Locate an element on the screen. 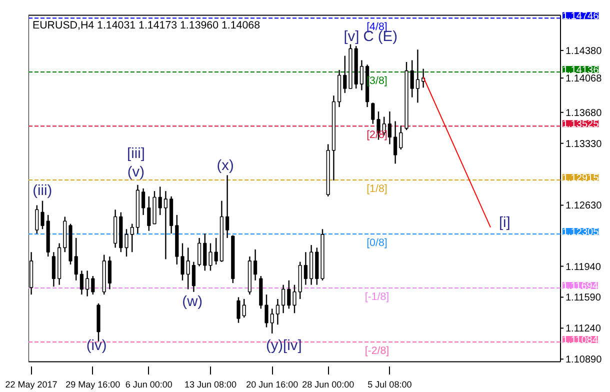  annotation: (x) is located at coordinates (225, 166).